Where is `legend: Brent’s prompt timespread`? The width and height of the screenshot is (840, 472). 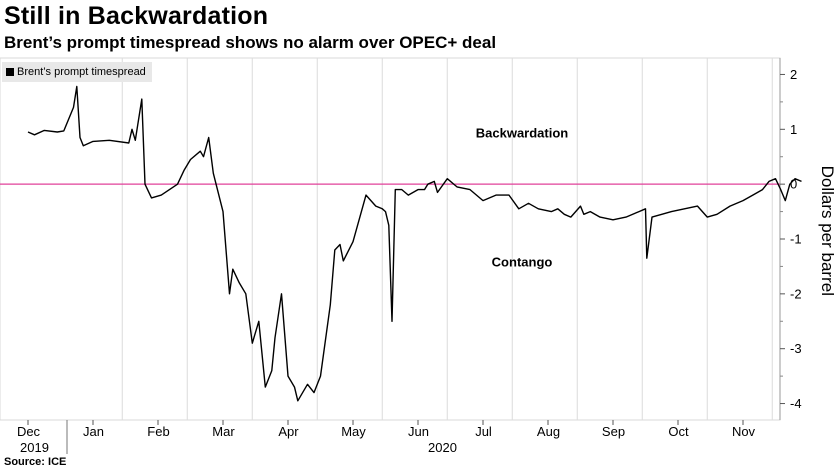 legend: Brent’s prompt timespread is located at coordinates (77, 72).